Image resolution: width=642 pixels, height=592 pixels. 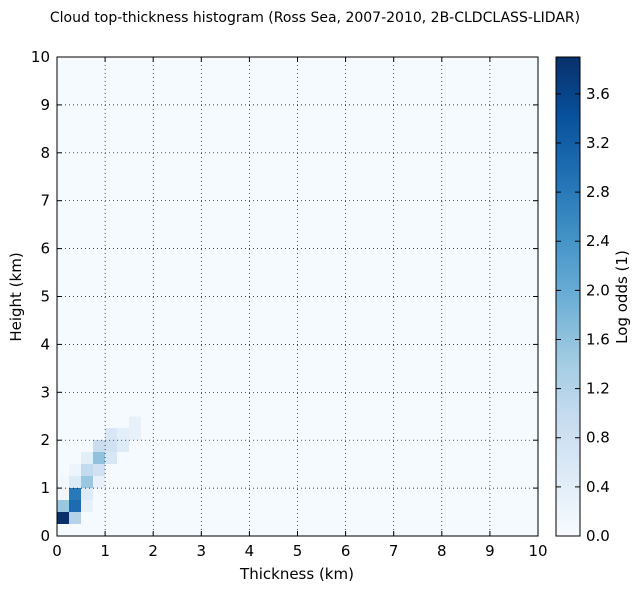 I want to click on y-tick-label: 8, so click(x=45, y=153).